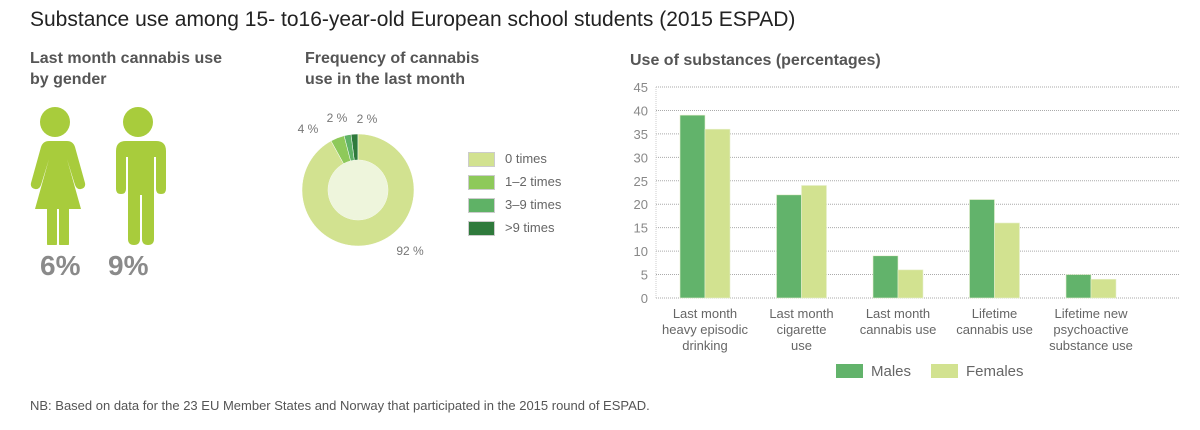 This screenshot has width=1200, height=430. Describe the element at coordinates (1091, 345) in the screenshot. I see `x-tick-label: substance use` at that location.